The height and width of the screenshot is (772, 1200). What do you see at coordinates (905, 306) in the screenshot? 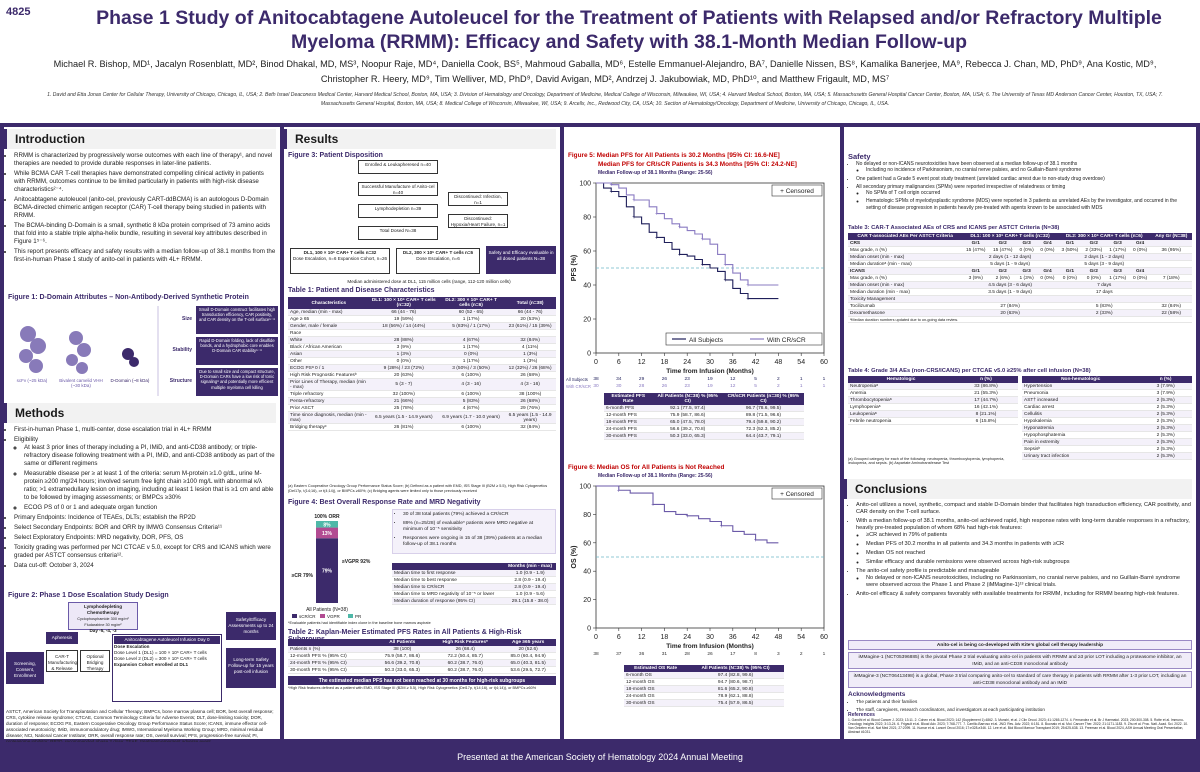
I see `table-cell: Tocilizumab` at bounding box center [905, 306].